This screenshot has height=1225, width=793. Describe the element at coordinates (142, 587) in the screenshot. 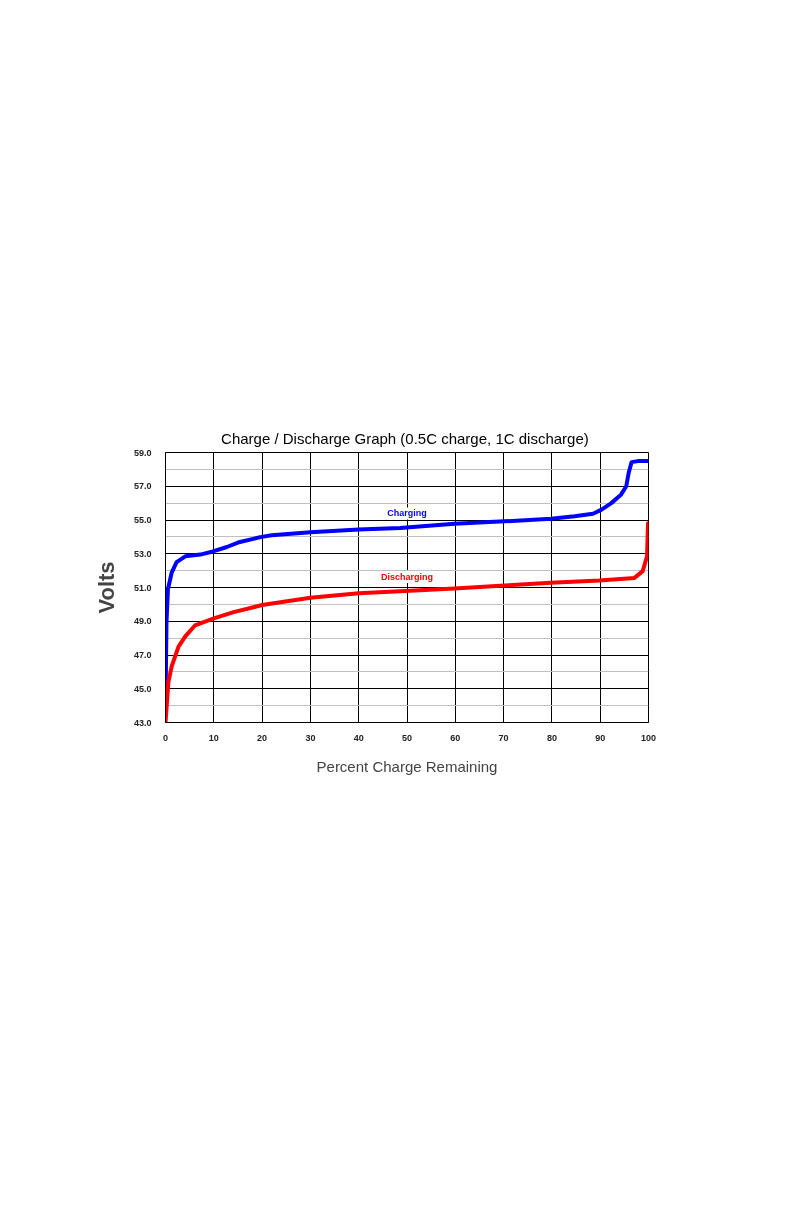

I see `y-tick-label: 51.0` at that location.